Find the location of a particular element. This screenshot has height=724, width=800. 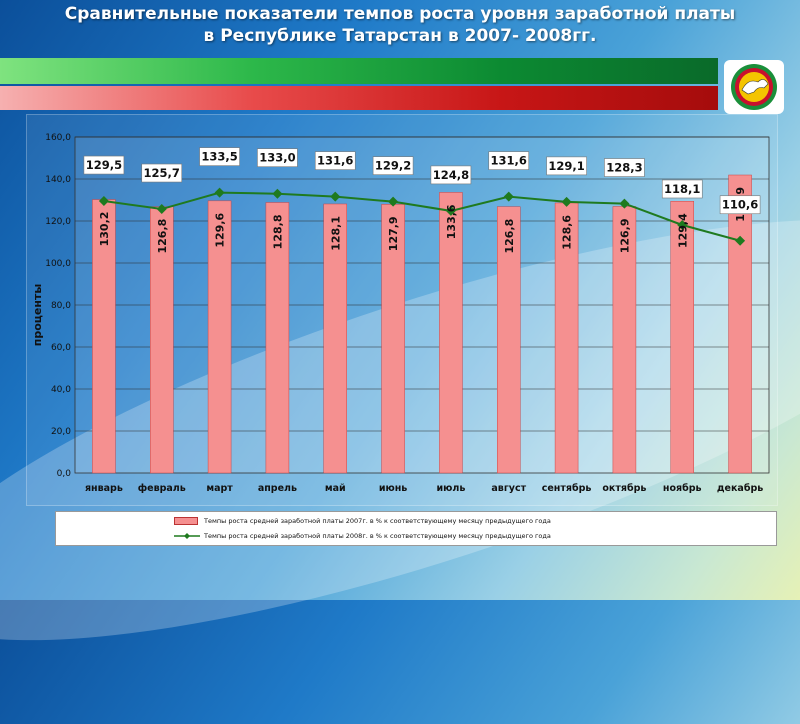

y-tick-label: 60,0 is located at coordinates (61, 348).